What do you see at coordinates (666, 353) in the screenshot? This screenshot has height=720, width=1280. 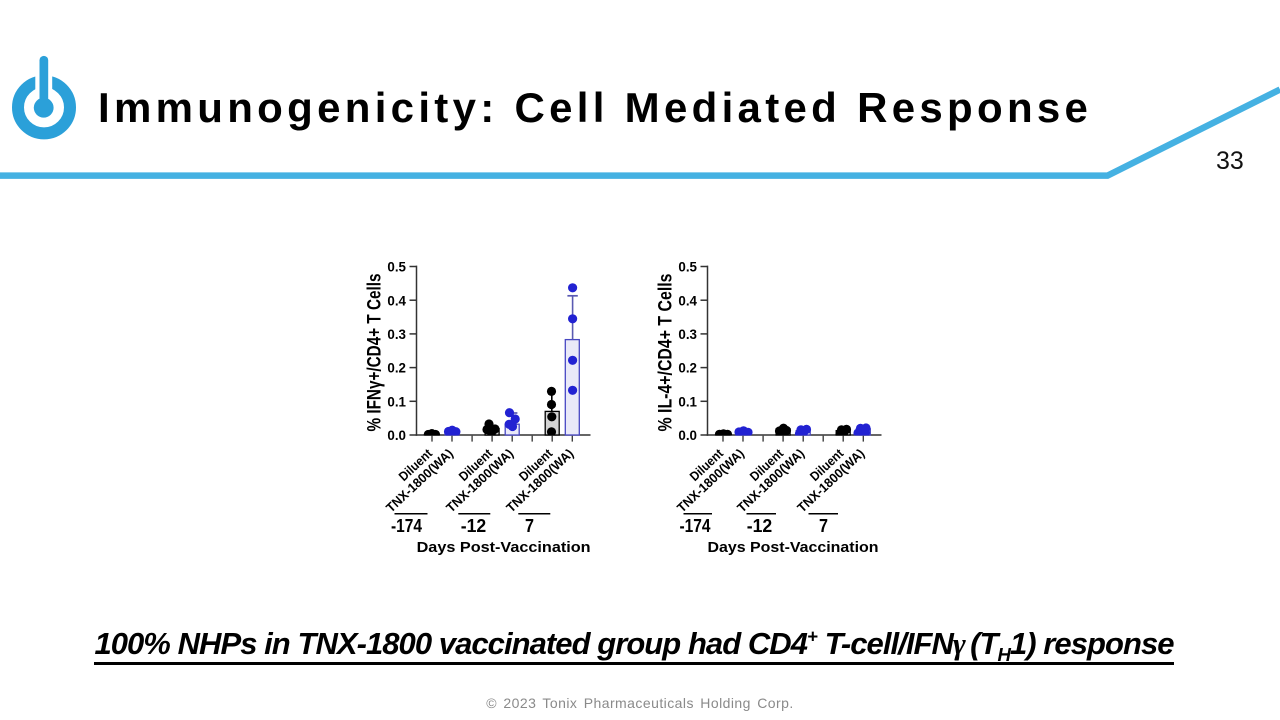 I see `svg-text: % IL-4+/CD4+ T Cells` at bounding box center [666, 353].